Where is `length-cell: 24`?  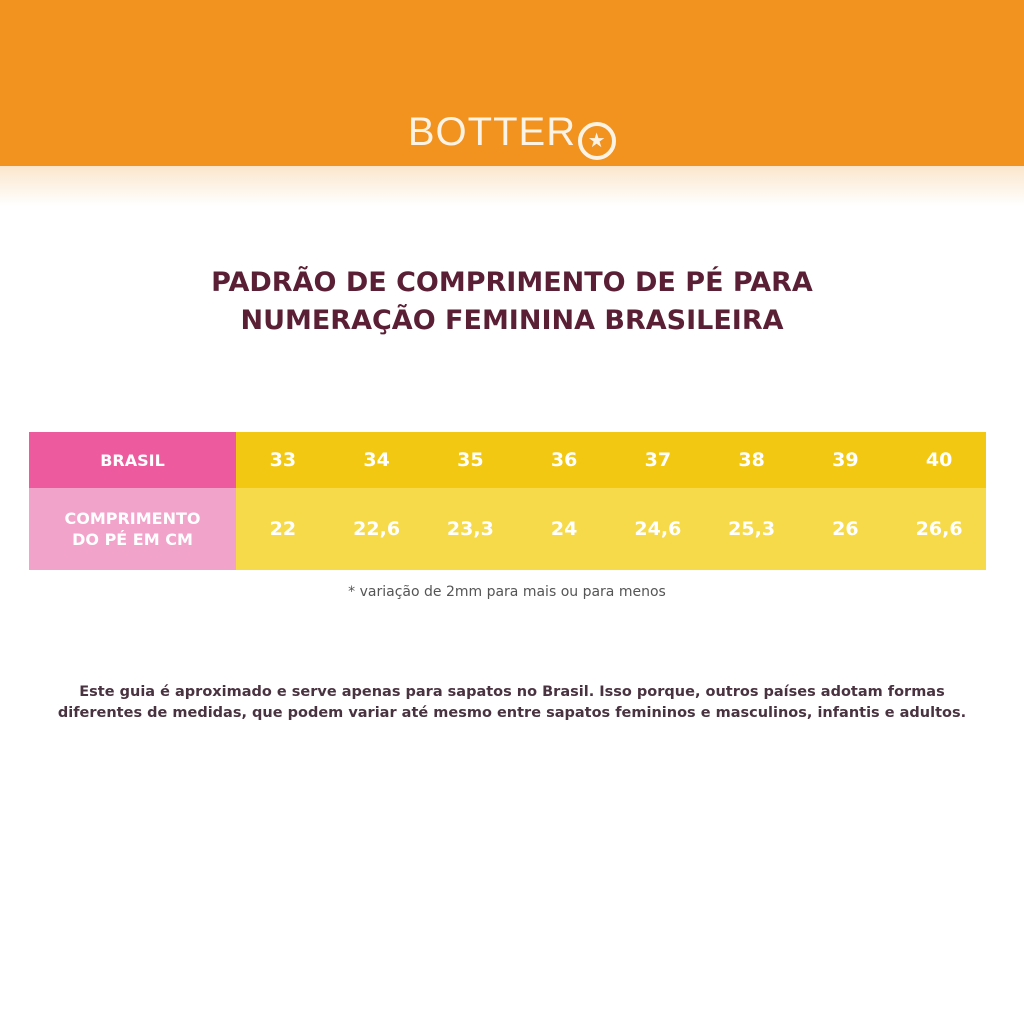 length-cell: 24 is located at coordinates (564, 529).